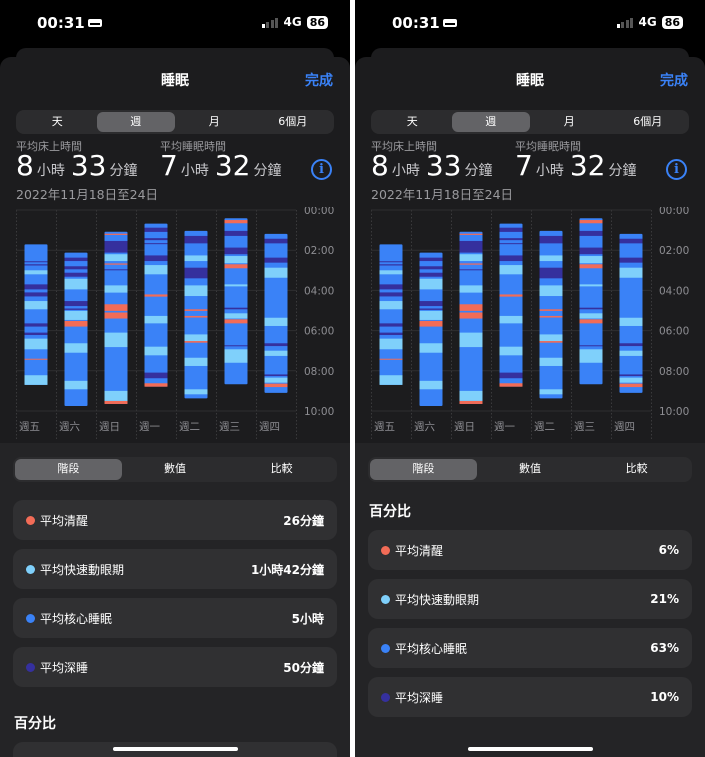  What do you see at coordinates (449, 23) in the screenshot?
I see `bed-icon` at bounding box center [449, 23].